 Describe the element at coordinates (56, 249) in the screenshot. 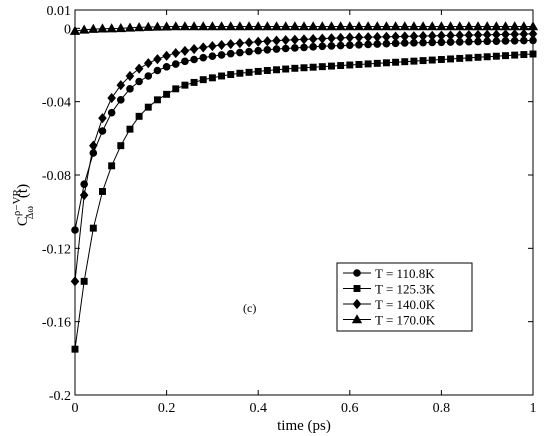

I see `y-tick-label: -0.12` at that location.